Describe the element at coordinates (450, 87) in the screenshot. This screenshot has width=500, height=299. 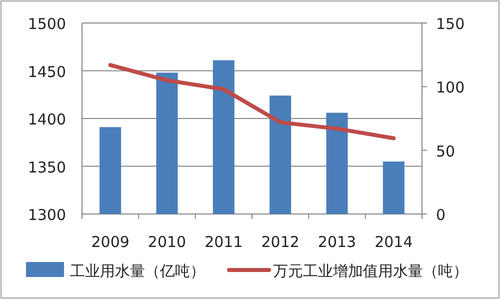
I see `y2-tick-label: 100` at that location.